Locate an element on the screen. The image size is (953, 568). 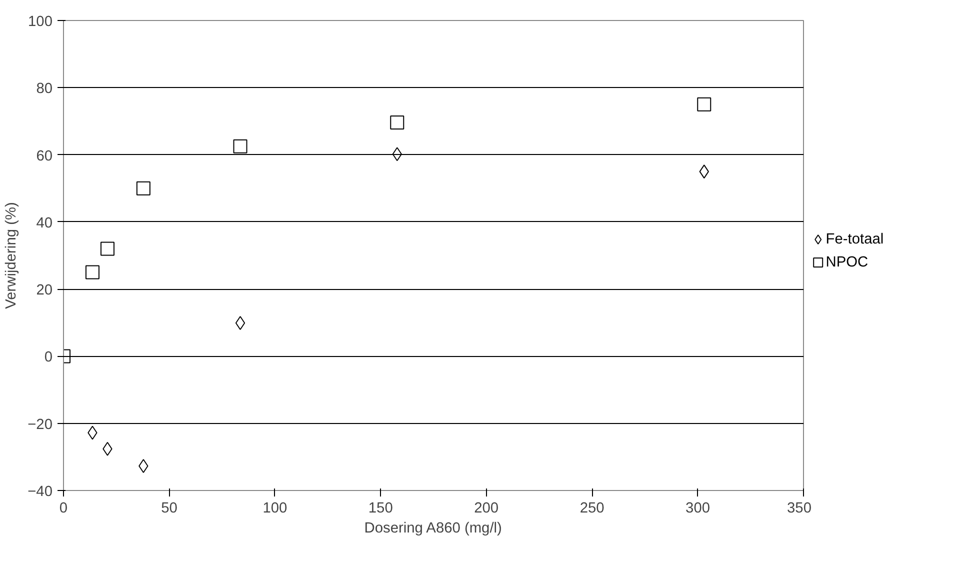
y-axis-title: Verwijdering (%) is located at coordinates (12, 255).